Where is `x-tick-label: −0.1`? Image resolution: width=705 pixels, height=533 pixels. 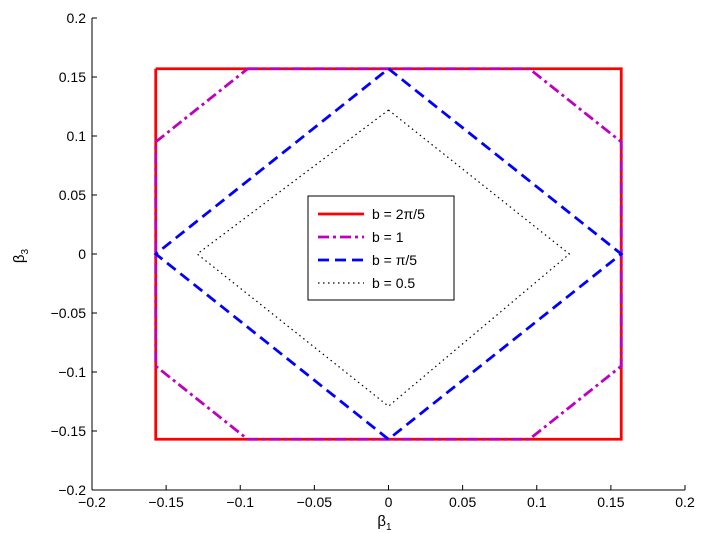
x-tick-label: −0.1 is located at coordinates (240, 502).